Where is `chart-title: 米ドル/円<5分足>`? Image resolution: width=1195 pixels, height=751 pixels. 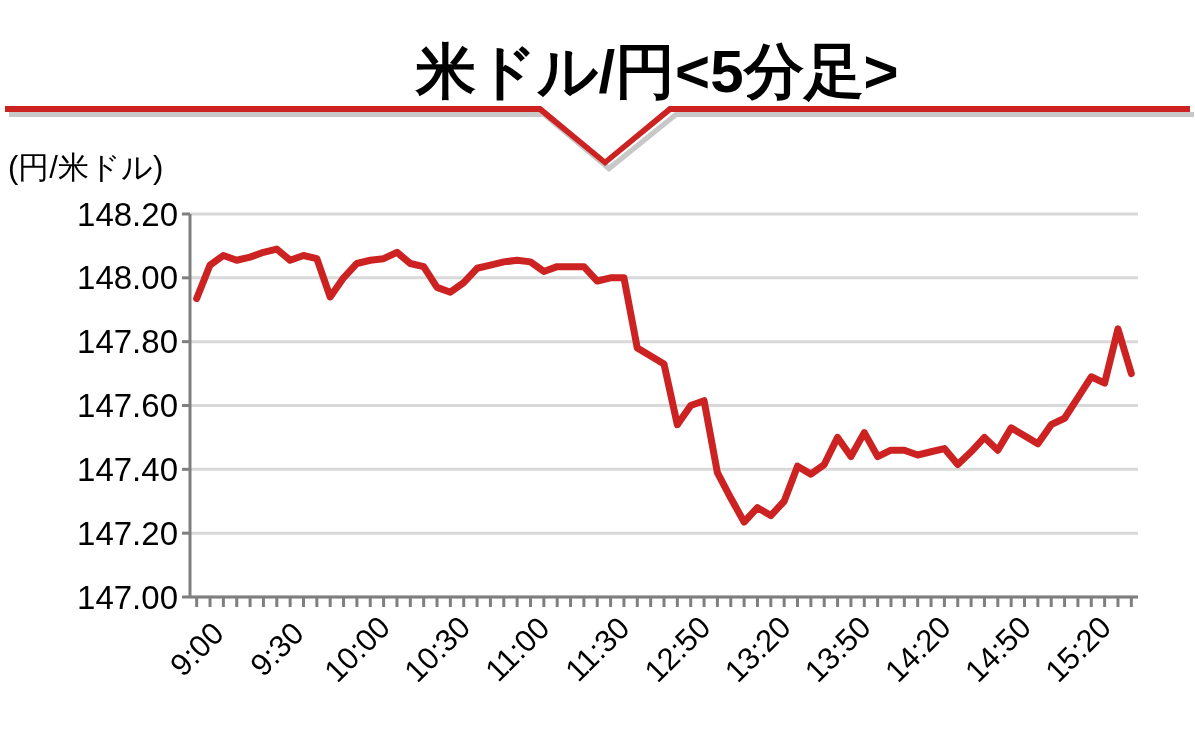 chart-title: 米ドル/円<5分足> is located at coordinates (657, 71).